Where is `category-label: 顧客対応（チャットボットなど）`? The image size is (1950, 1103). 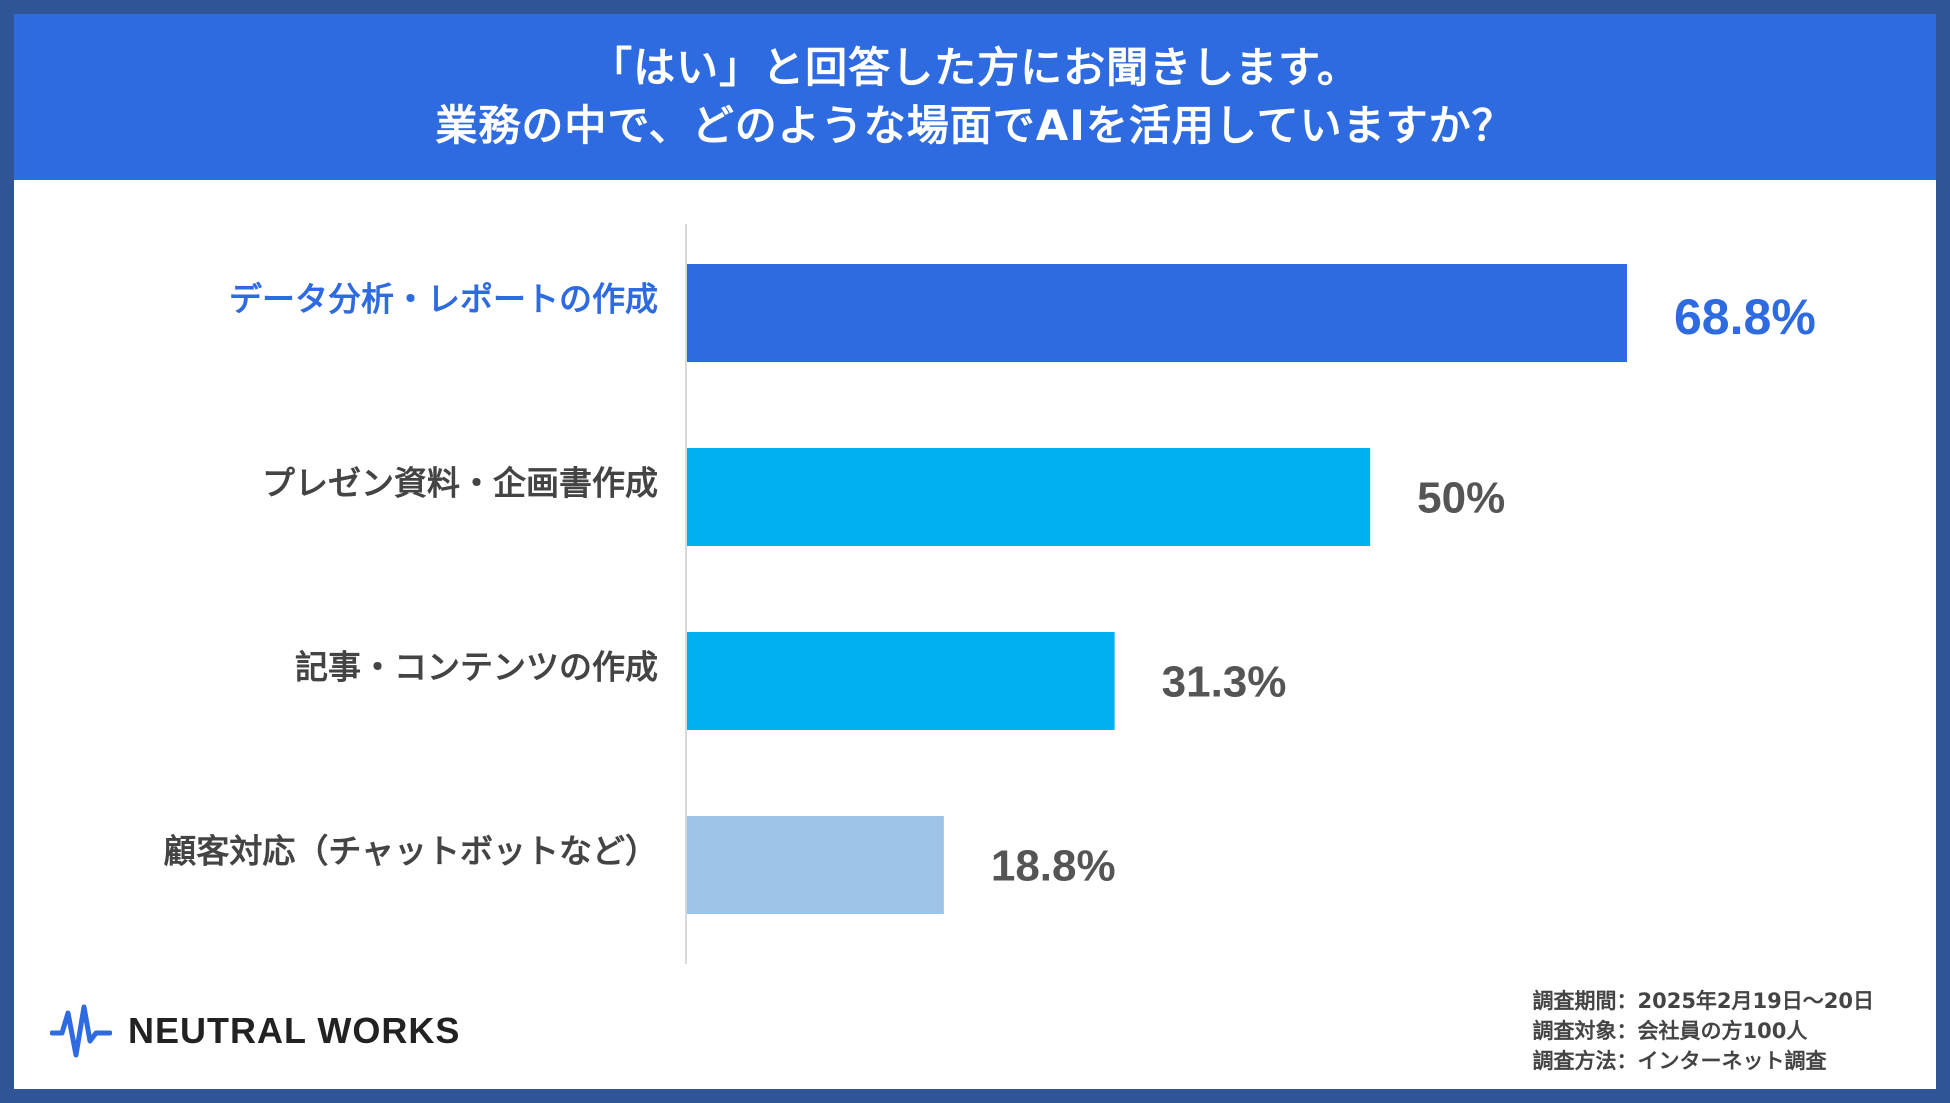
category-label: 顧客対応（チャットボットなど） is located at coordinates (410, 851).